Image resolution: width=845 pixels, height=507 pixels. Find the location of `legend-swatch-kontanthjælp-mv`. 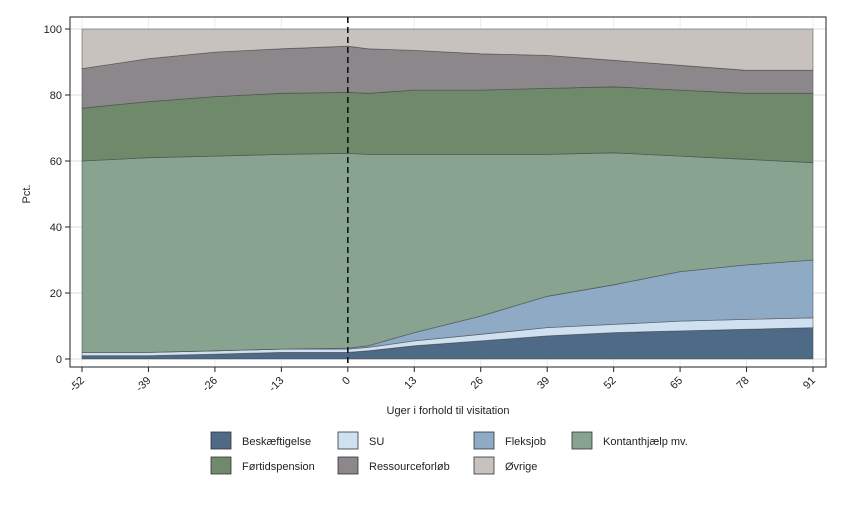

legend-swatch-kontanthjælp-mv is located at coordinates (582, 440).